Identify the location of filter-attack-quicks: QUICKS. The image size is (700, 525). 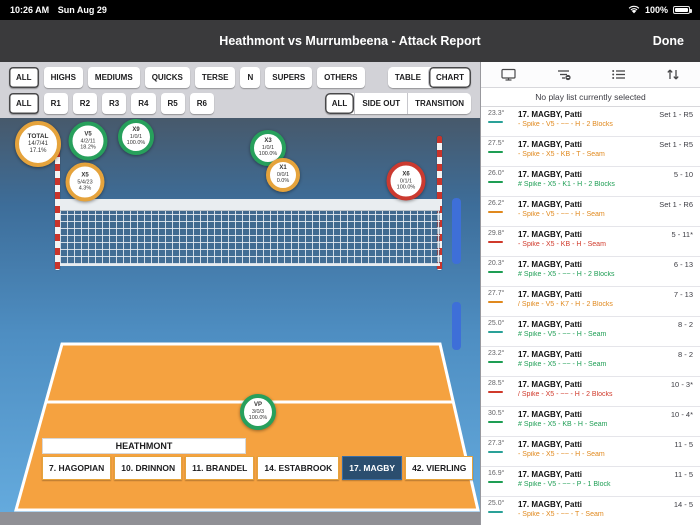
(167, 77).